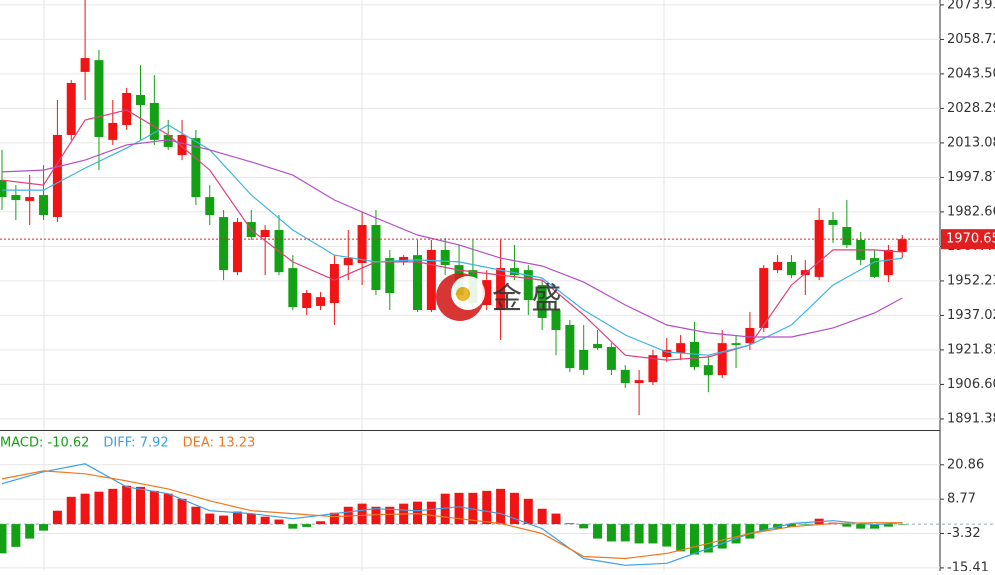 The image size is (995, 575). Describe the element at coordinates (971, 177) in the screenshot. I see `y-tick-label: 1997.87` at that location.